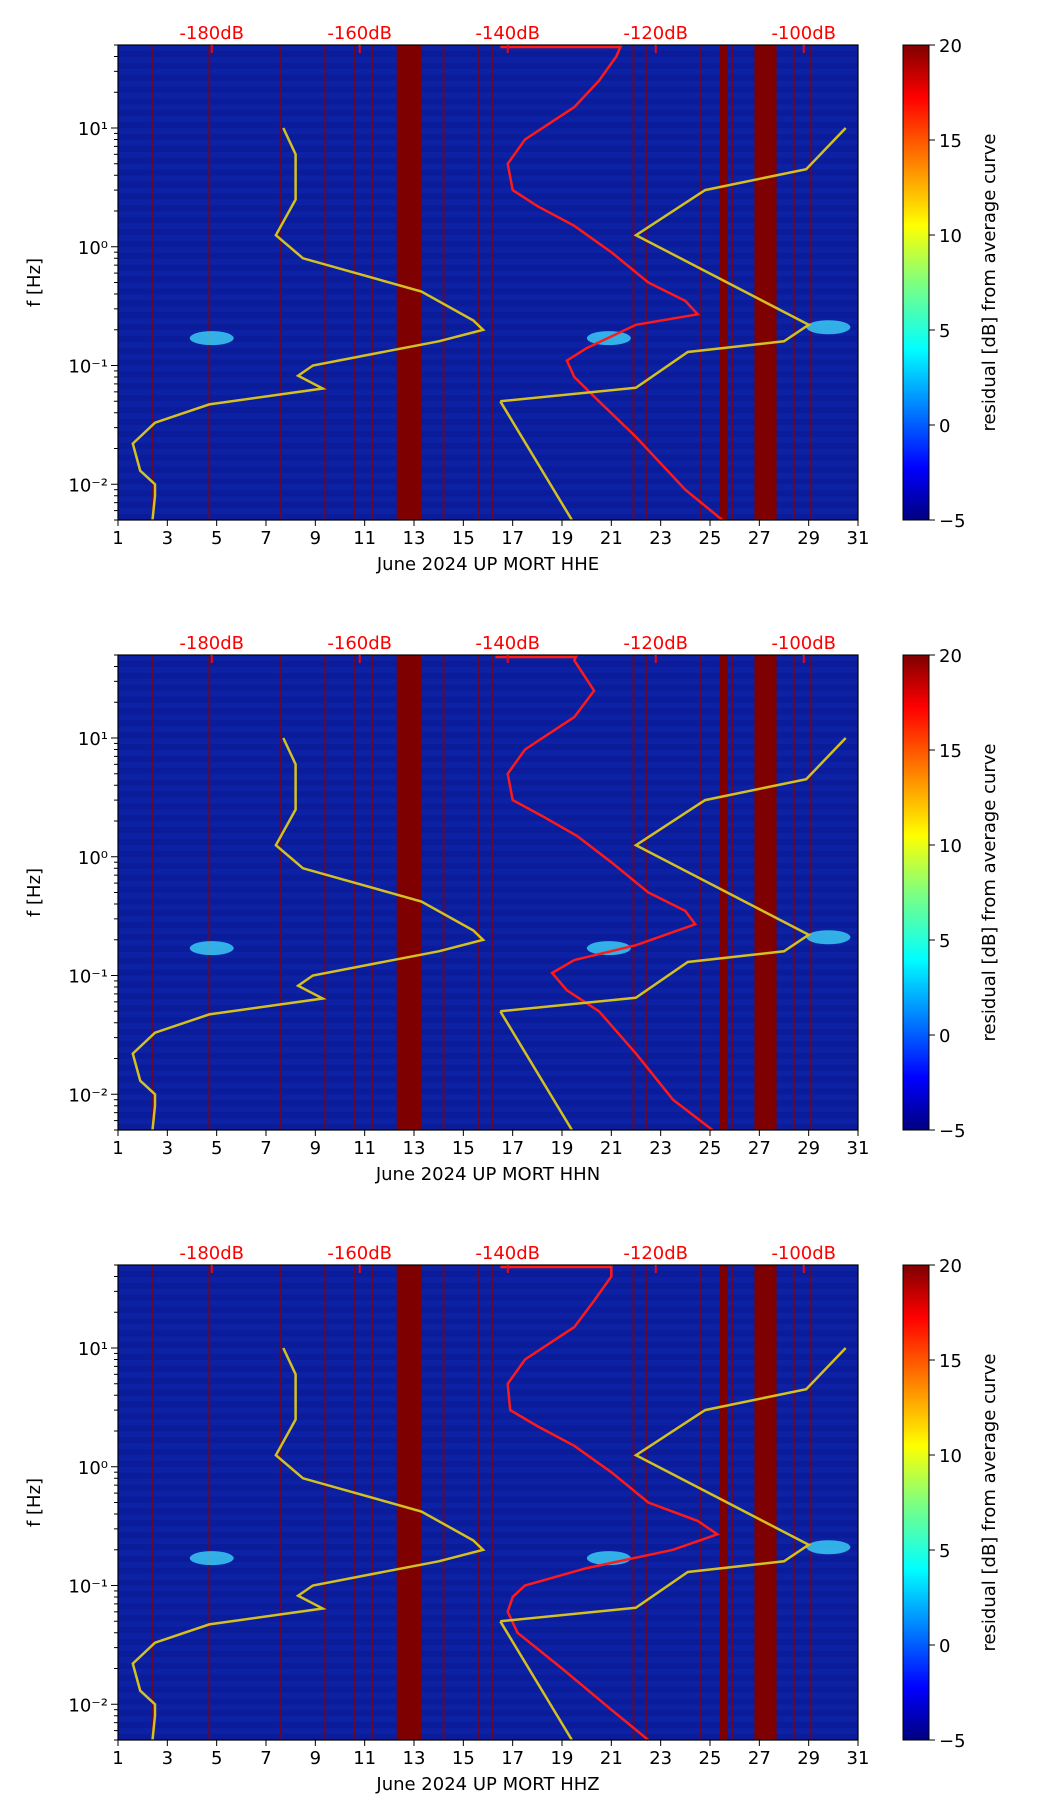  What do you see at coordinates (950, 1266) in the screenshot?
I see `colorbar-tick-label: 20` at bounding box center [950, 1266].